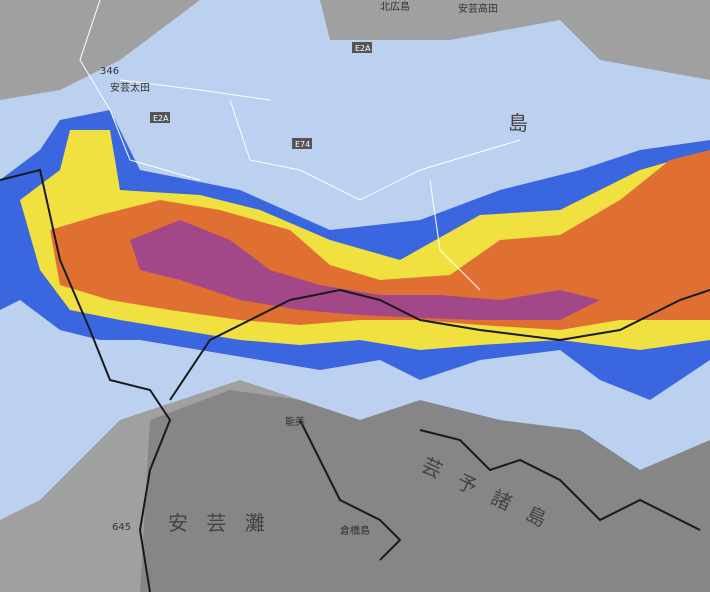 The image size is (710, 592). I want to click on road-label: E74, so click(302, 144).